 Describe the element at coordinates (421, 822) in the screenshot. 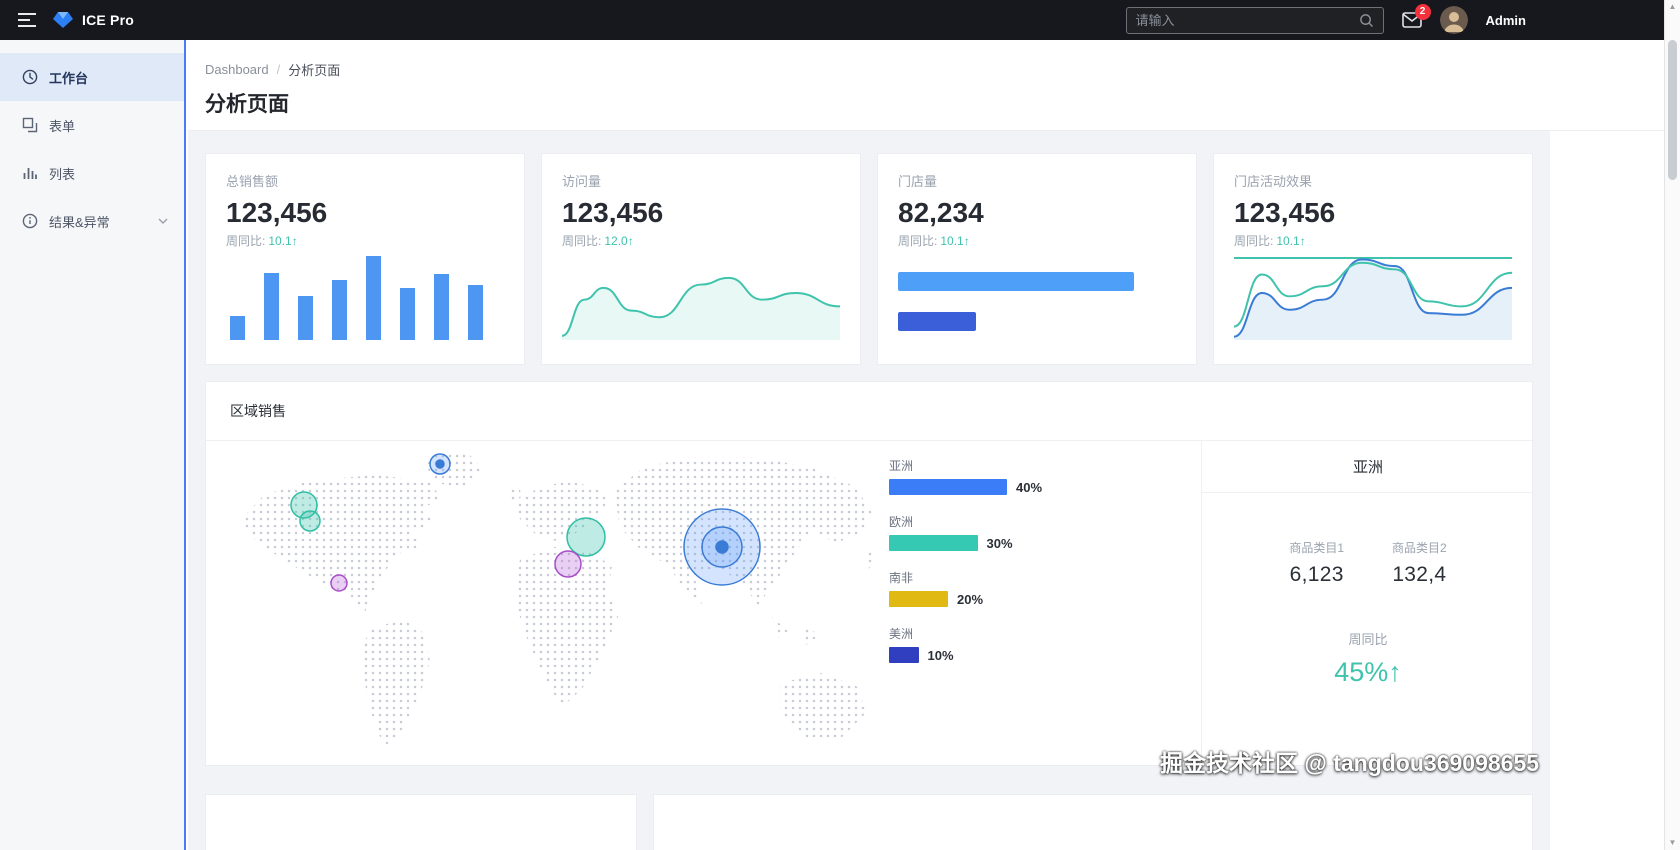

I see `bottom-card-left` at that location.